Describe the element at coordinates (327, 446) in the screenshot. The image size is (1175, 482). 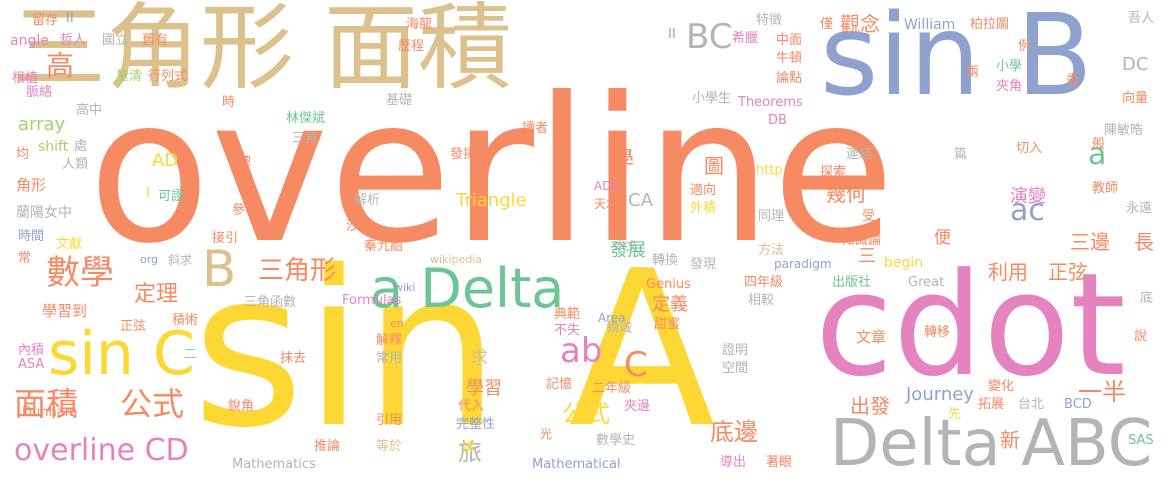
I see `word-tuilun: 推論` at that location.